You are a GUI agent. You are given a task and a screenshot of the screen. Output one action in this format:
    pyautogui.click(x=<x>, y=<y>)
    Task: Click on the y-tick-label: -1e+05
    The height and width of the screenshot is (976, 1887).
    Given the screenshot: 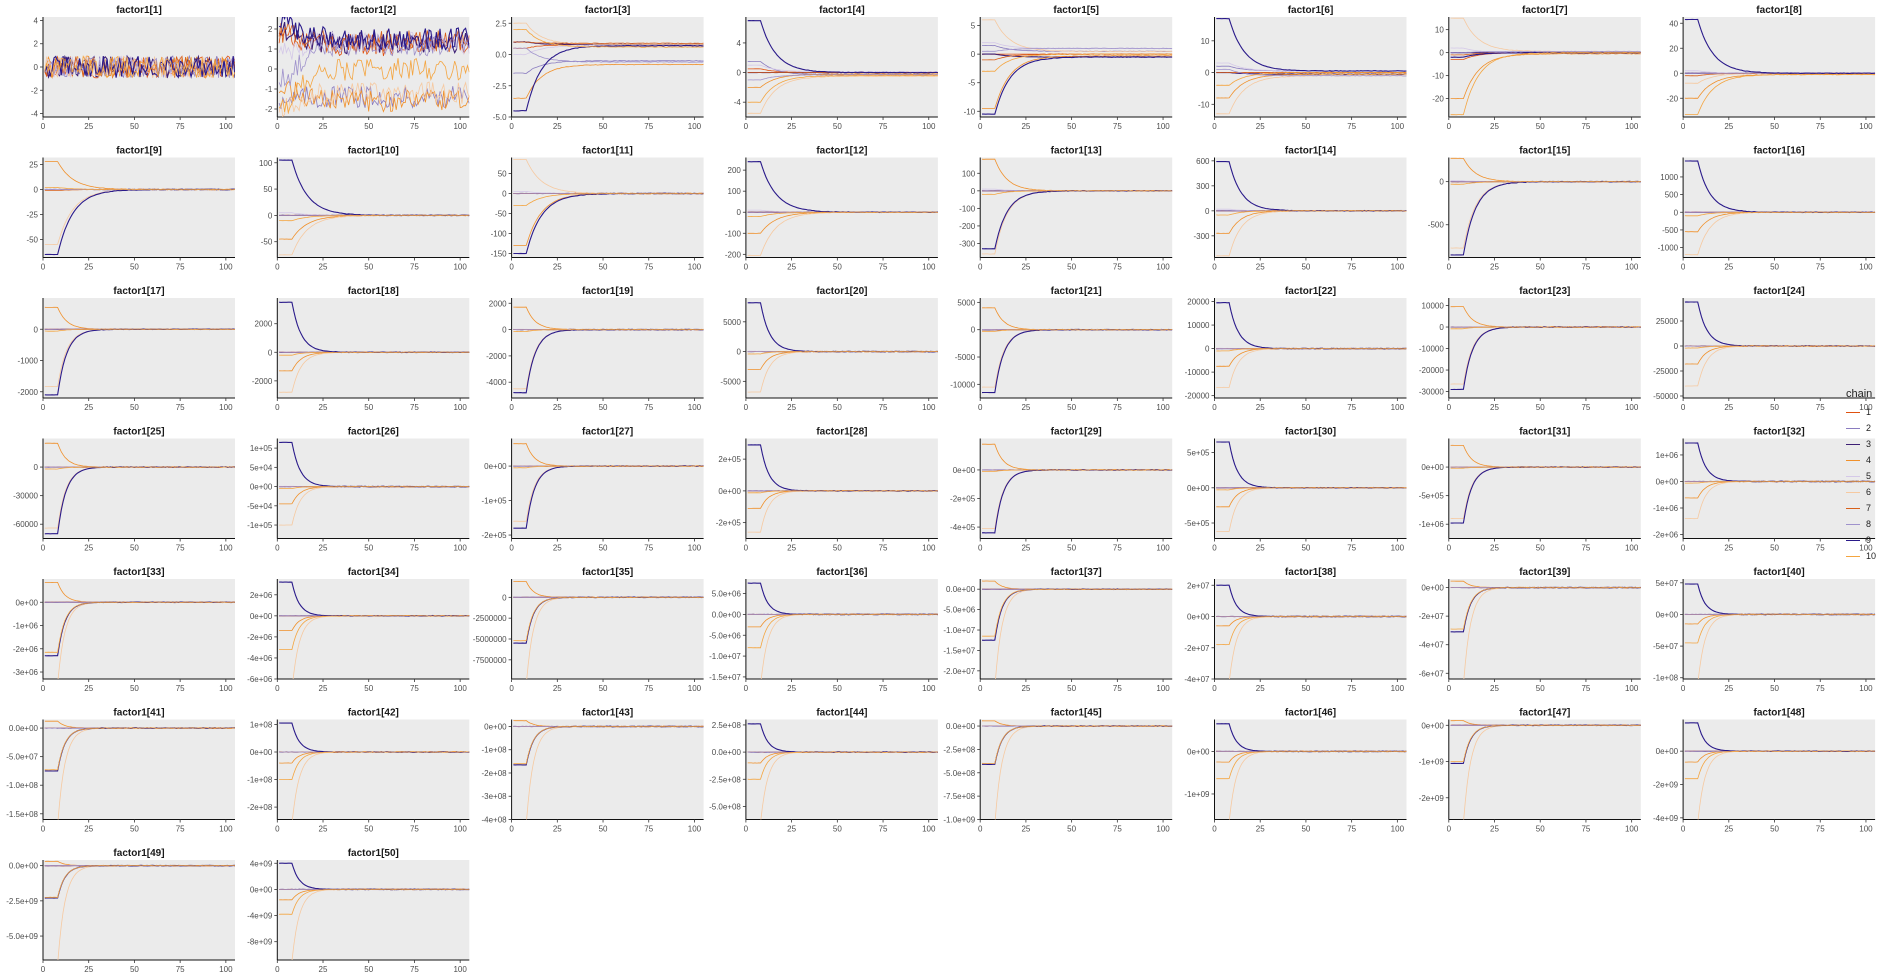 What is the action you would take?
    pyautogui.click(x=260, y=525)
    